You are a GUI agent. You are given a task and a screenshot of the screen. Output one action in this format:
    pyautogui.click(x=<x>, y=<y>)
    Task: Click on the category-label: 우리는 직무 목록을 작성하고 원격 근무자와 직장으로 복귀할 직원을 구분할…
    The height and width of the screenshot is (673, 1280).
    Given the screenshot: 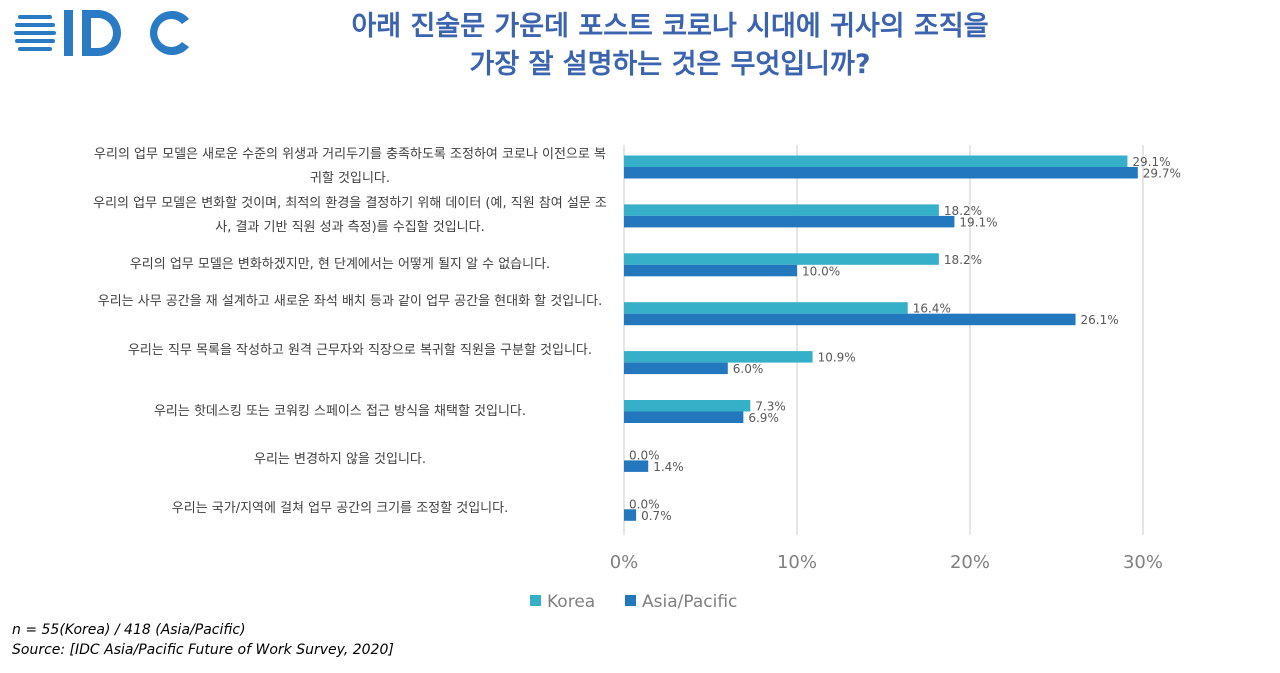 What is the action you would take?
    pyautogui.click(x=360, y=350)
    